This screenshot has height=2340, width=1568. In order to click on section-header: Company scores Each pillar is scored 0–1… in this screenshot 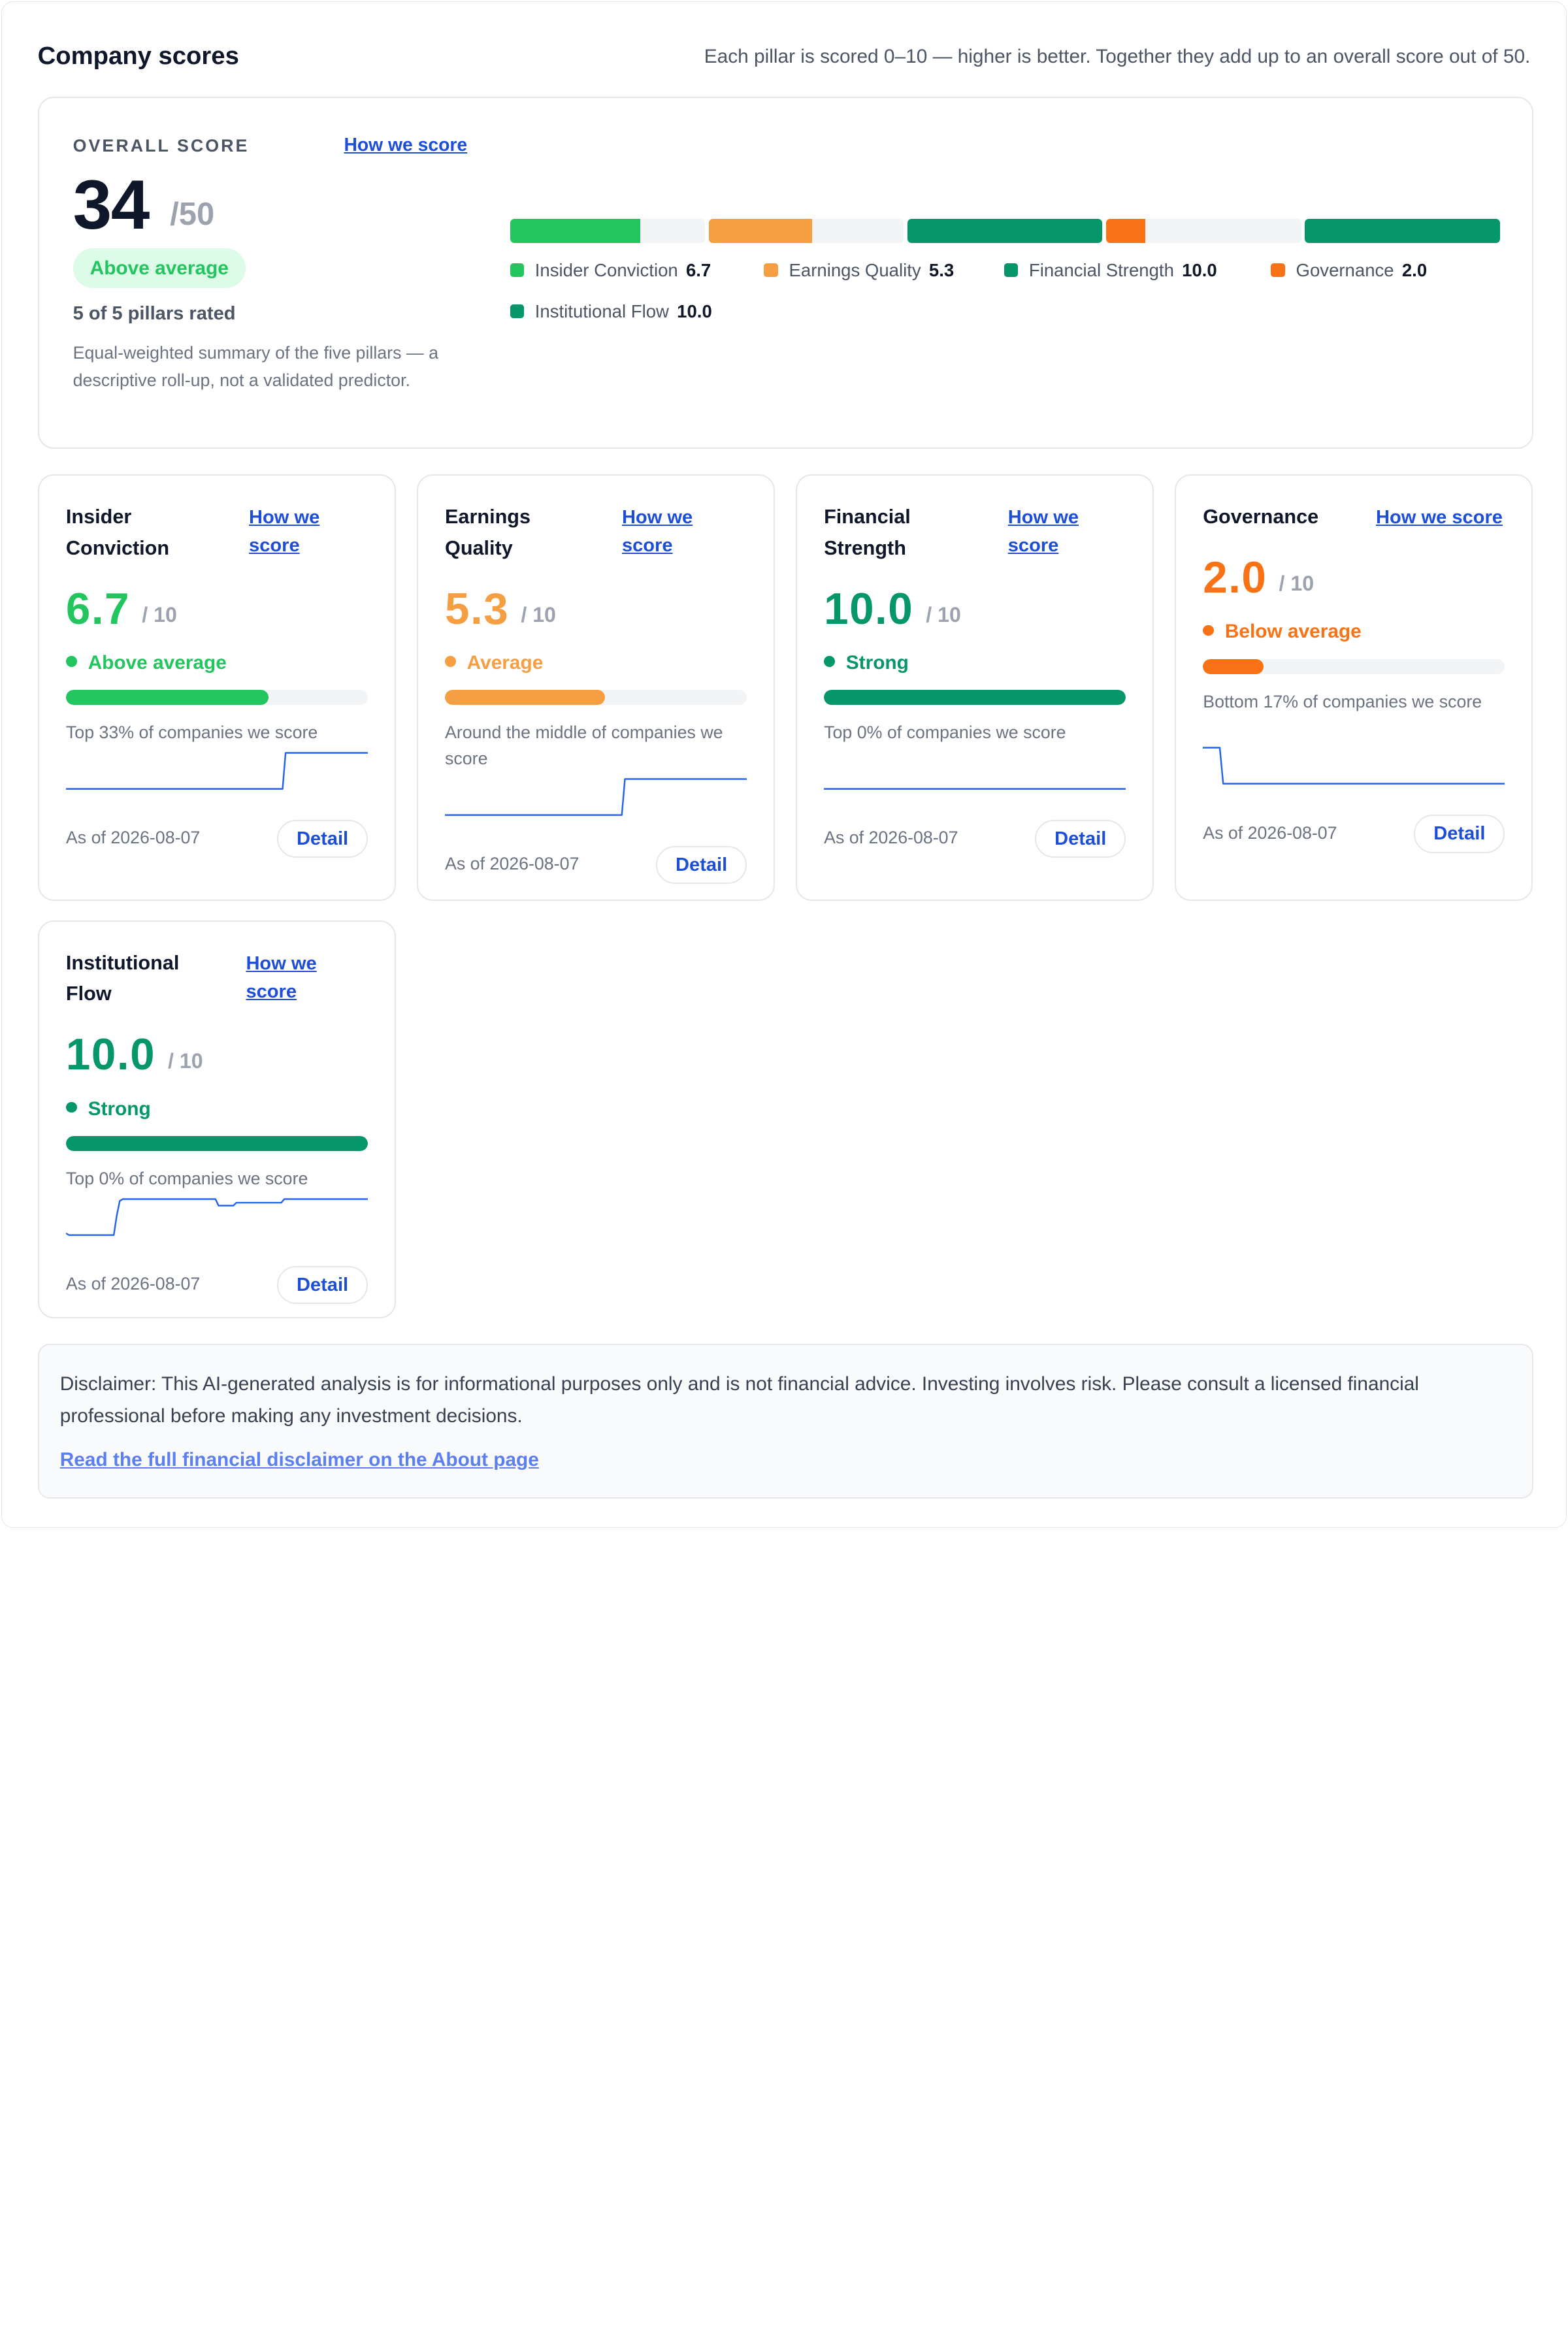, I will do `click(784, 57)`.